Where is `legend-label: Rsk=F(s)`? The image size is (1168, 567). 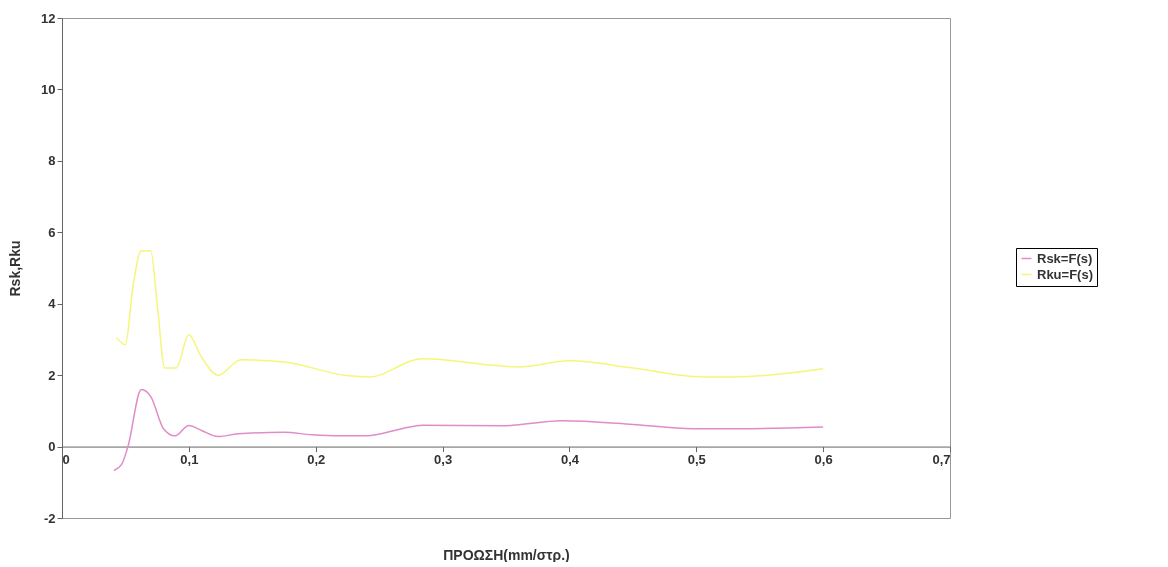
legend-label: Rsk=F(s) is located at coordinates (1065, 258).